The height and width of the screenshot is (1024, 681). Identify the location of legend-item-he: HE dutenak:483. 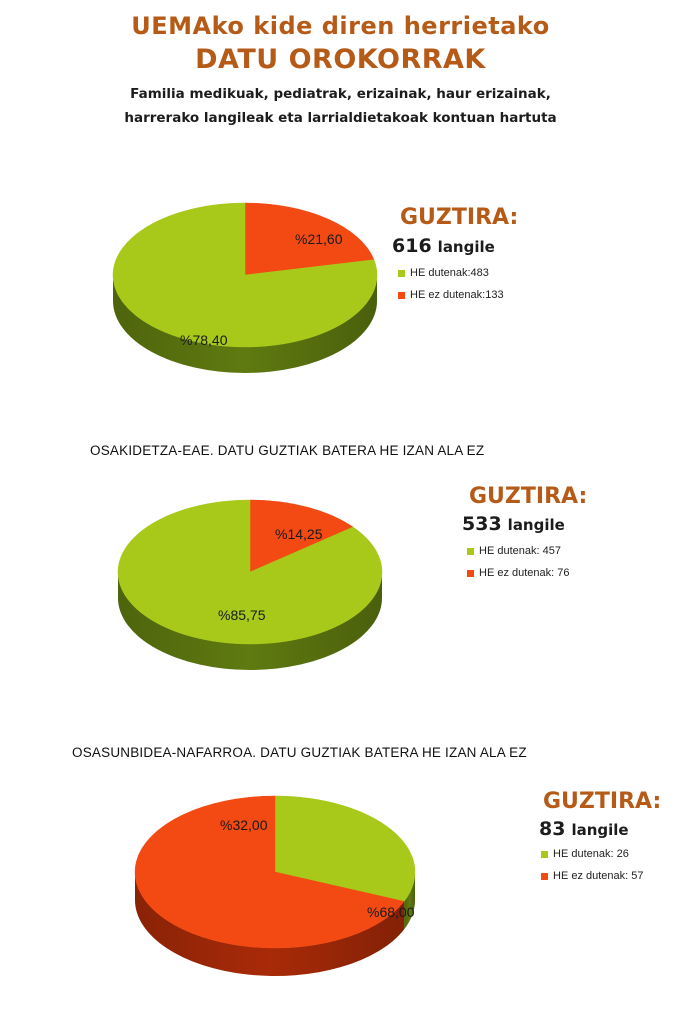
(451, 273).